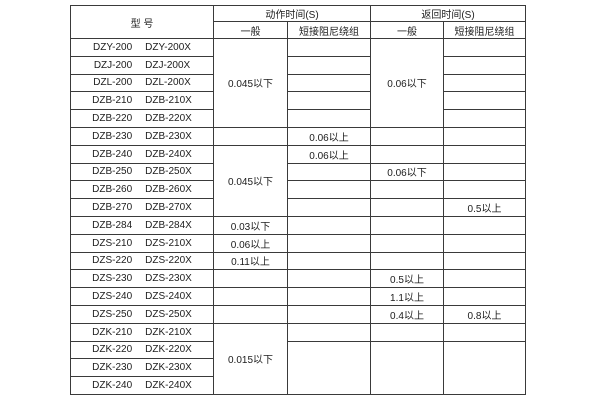  I want to click on model-name-x: DZB-220X, so click(168, 119).